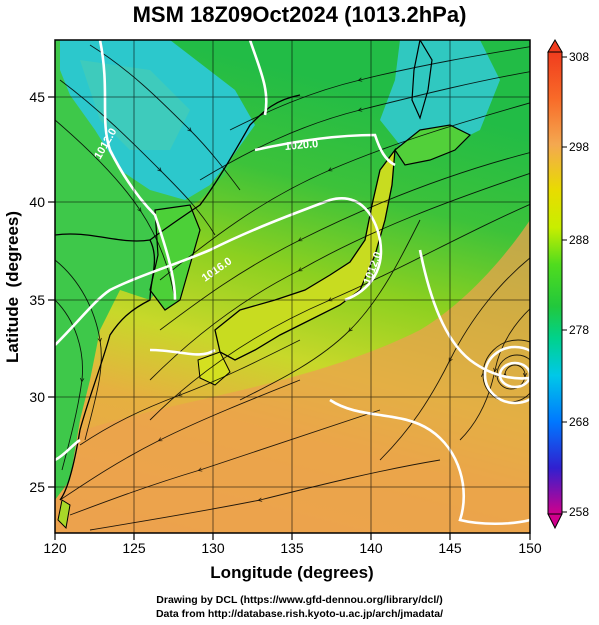  Describe the element at coordinates (301, 145) in the screenshot. I see `isobar-label: 1020.0` at that location.